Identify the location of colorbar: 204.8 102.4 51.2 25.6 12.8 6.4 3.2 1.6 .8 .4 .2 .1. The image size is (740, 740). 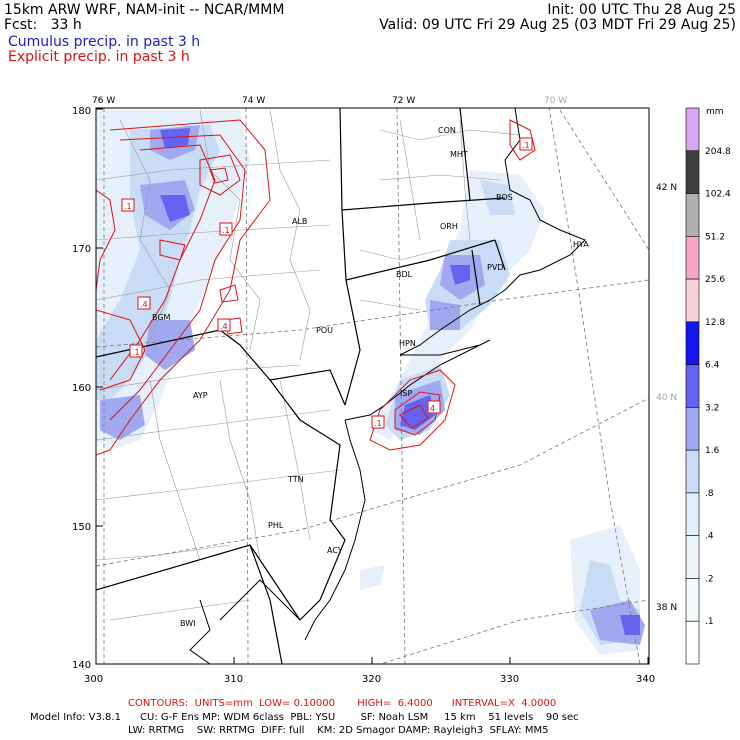
(708, 386).